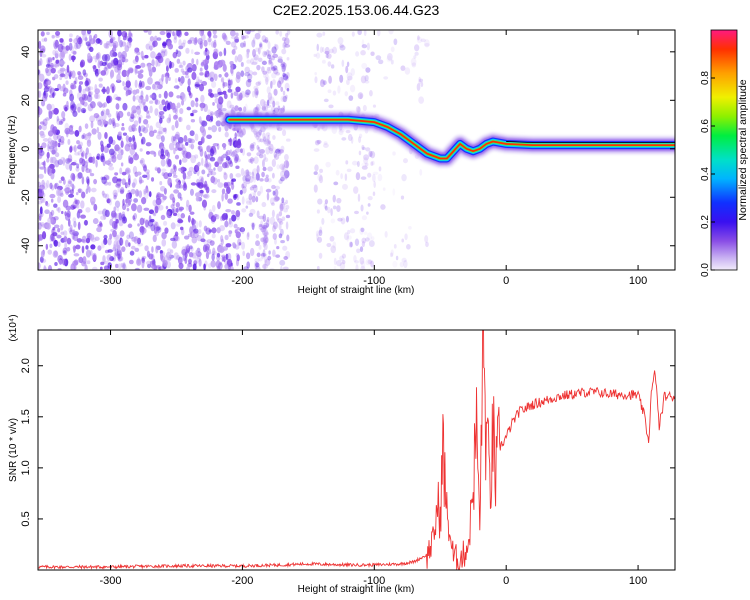 Image resolution: width=750 pixels, height=600 pixels. What do you see at coordinates (26, 467) in the screenshot?
I see `snr-y-tick-label: 1.0` at bounding box center [26, 467].